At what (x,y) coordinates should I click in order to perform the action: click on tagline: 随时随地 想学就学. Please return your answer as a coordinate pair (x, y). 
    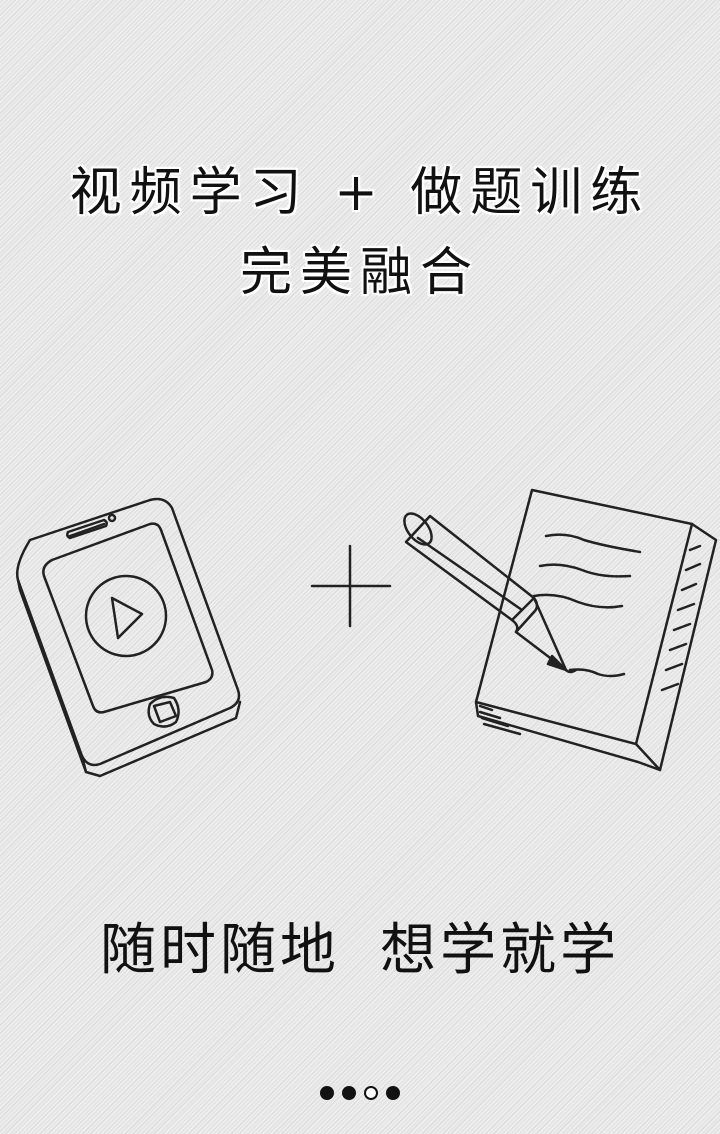
    Looking at the image, I should click on (360, 945).